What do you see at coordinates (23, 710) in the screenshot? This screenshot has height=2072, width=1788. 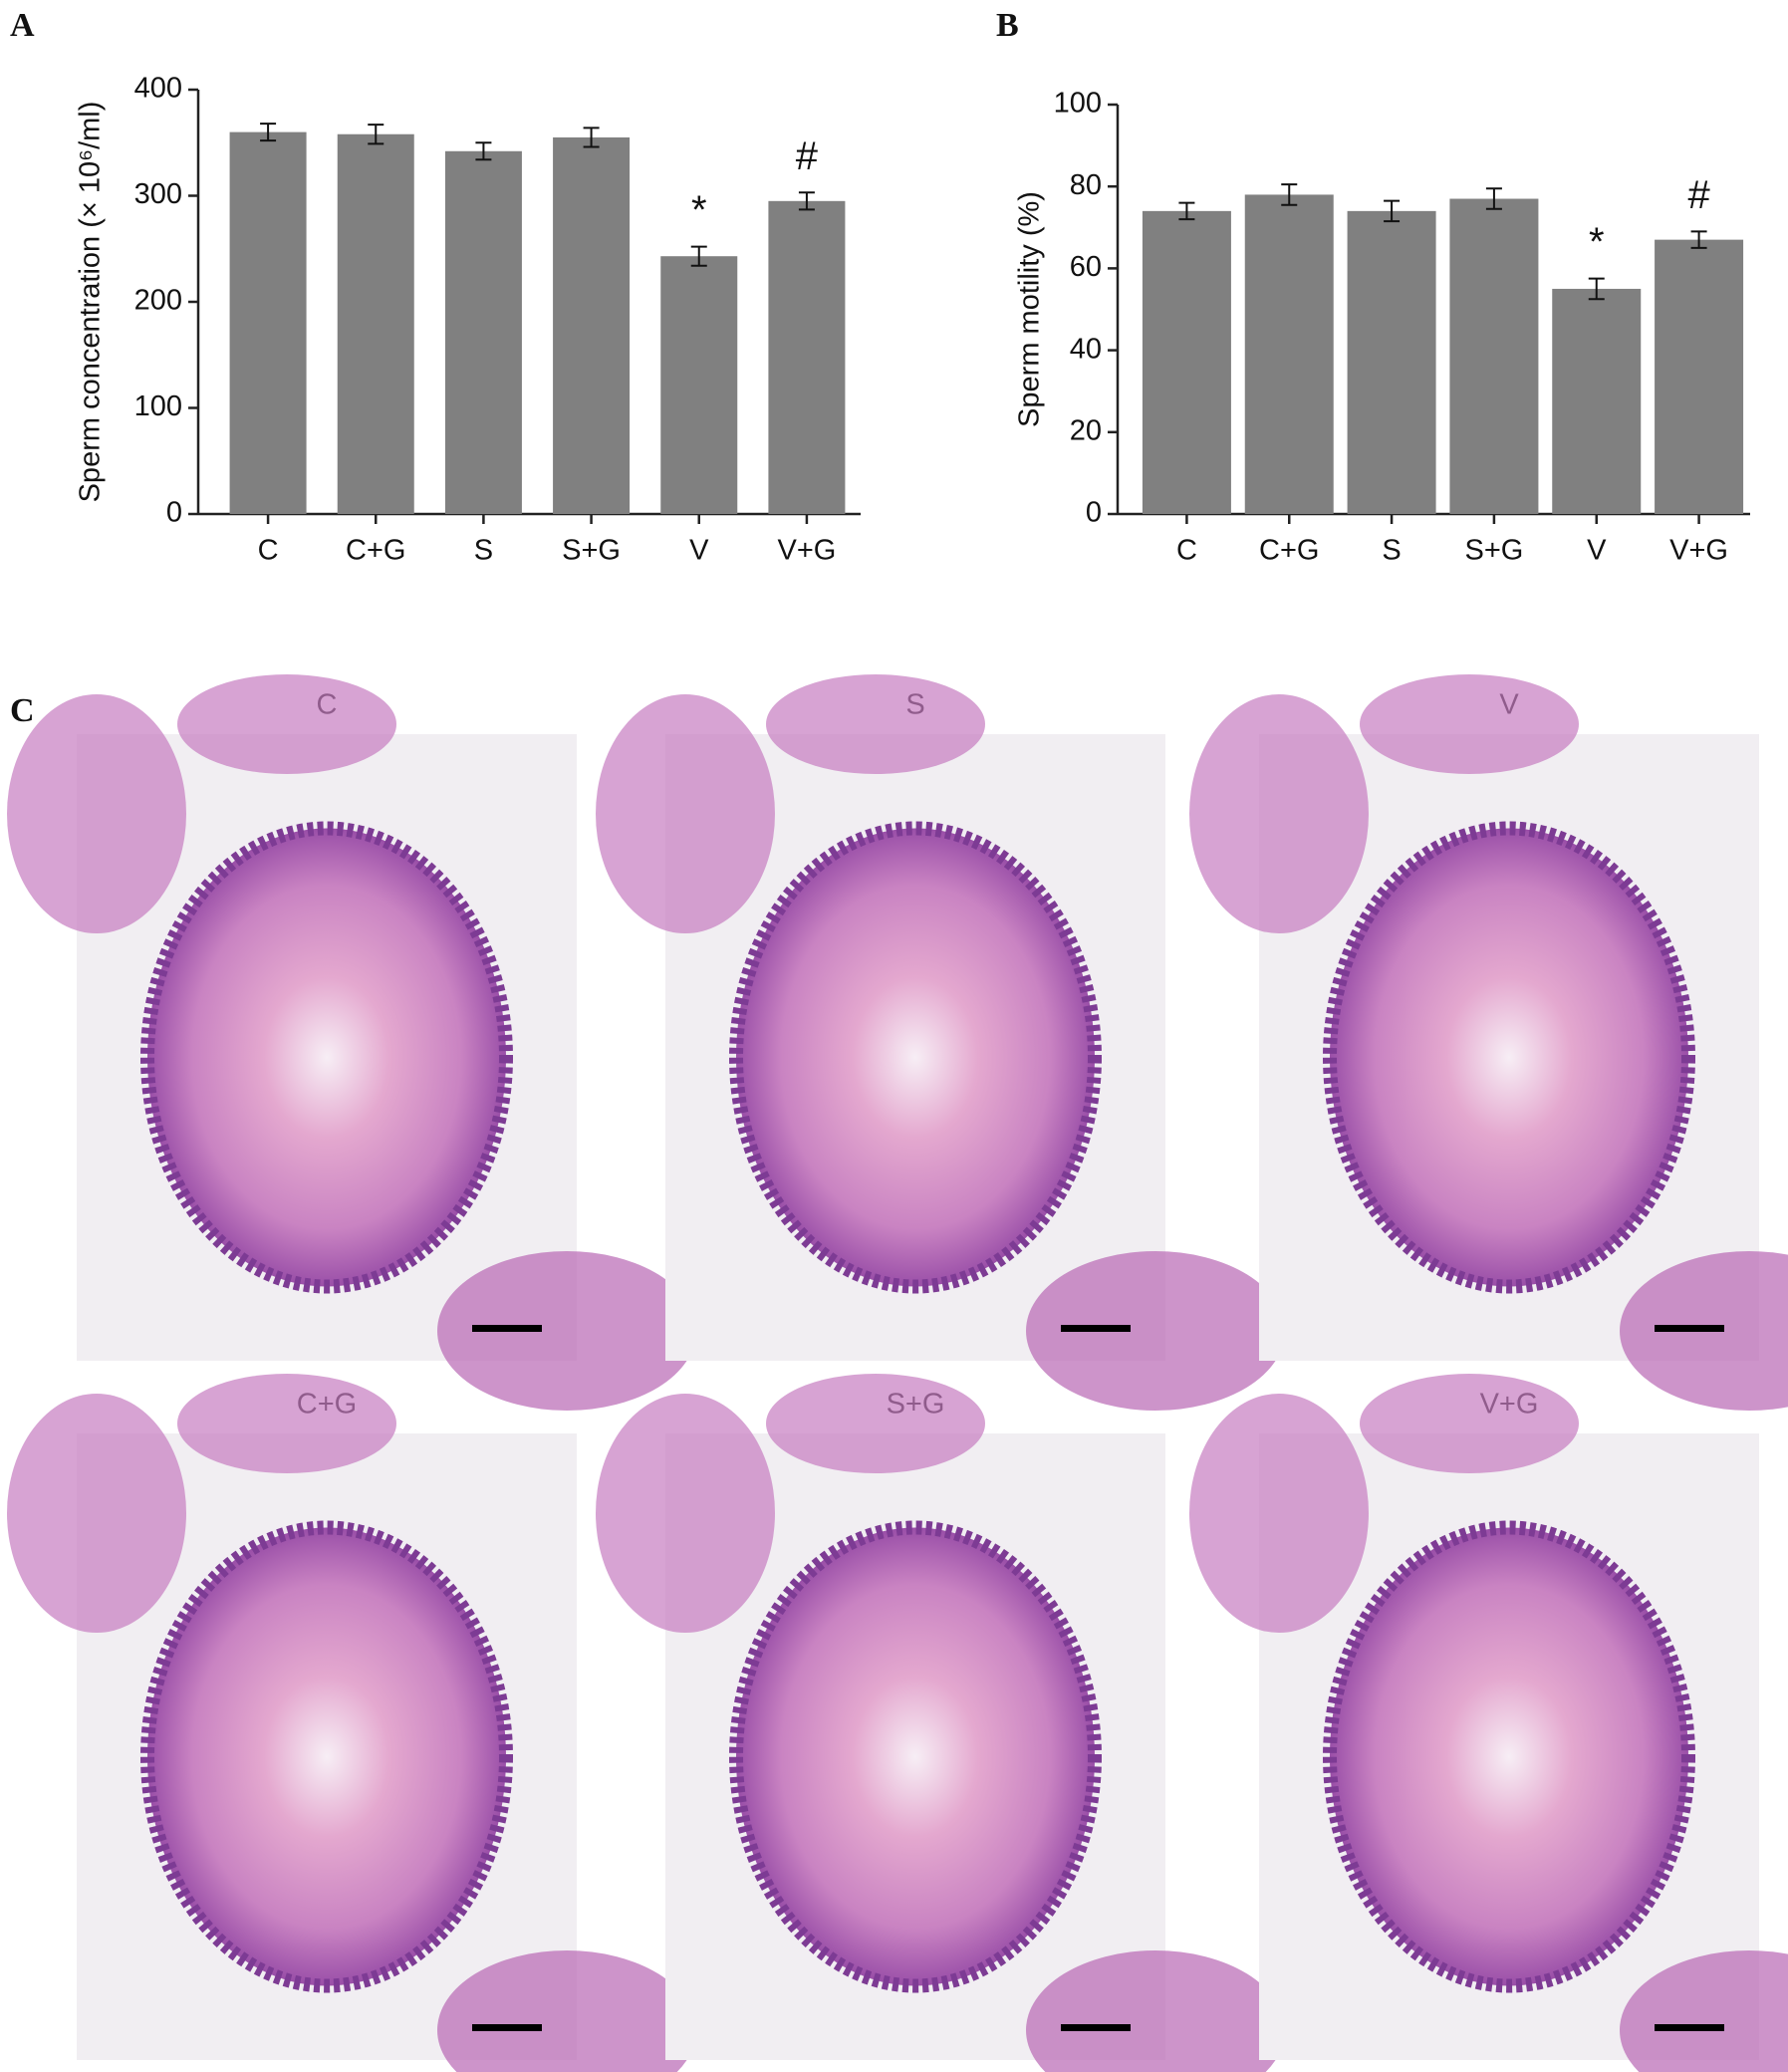 I see `panel-label: C` at bounding box center [23, 710].